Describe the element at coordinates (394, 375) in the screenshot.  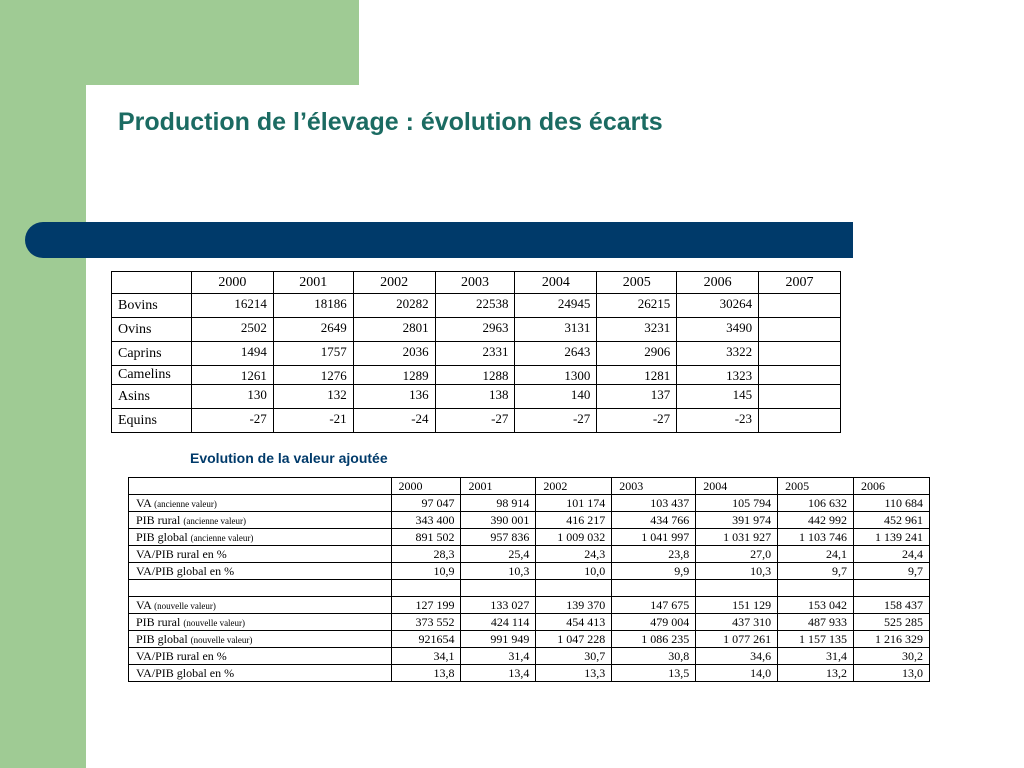
I see `table-cell: 1289` at that location.